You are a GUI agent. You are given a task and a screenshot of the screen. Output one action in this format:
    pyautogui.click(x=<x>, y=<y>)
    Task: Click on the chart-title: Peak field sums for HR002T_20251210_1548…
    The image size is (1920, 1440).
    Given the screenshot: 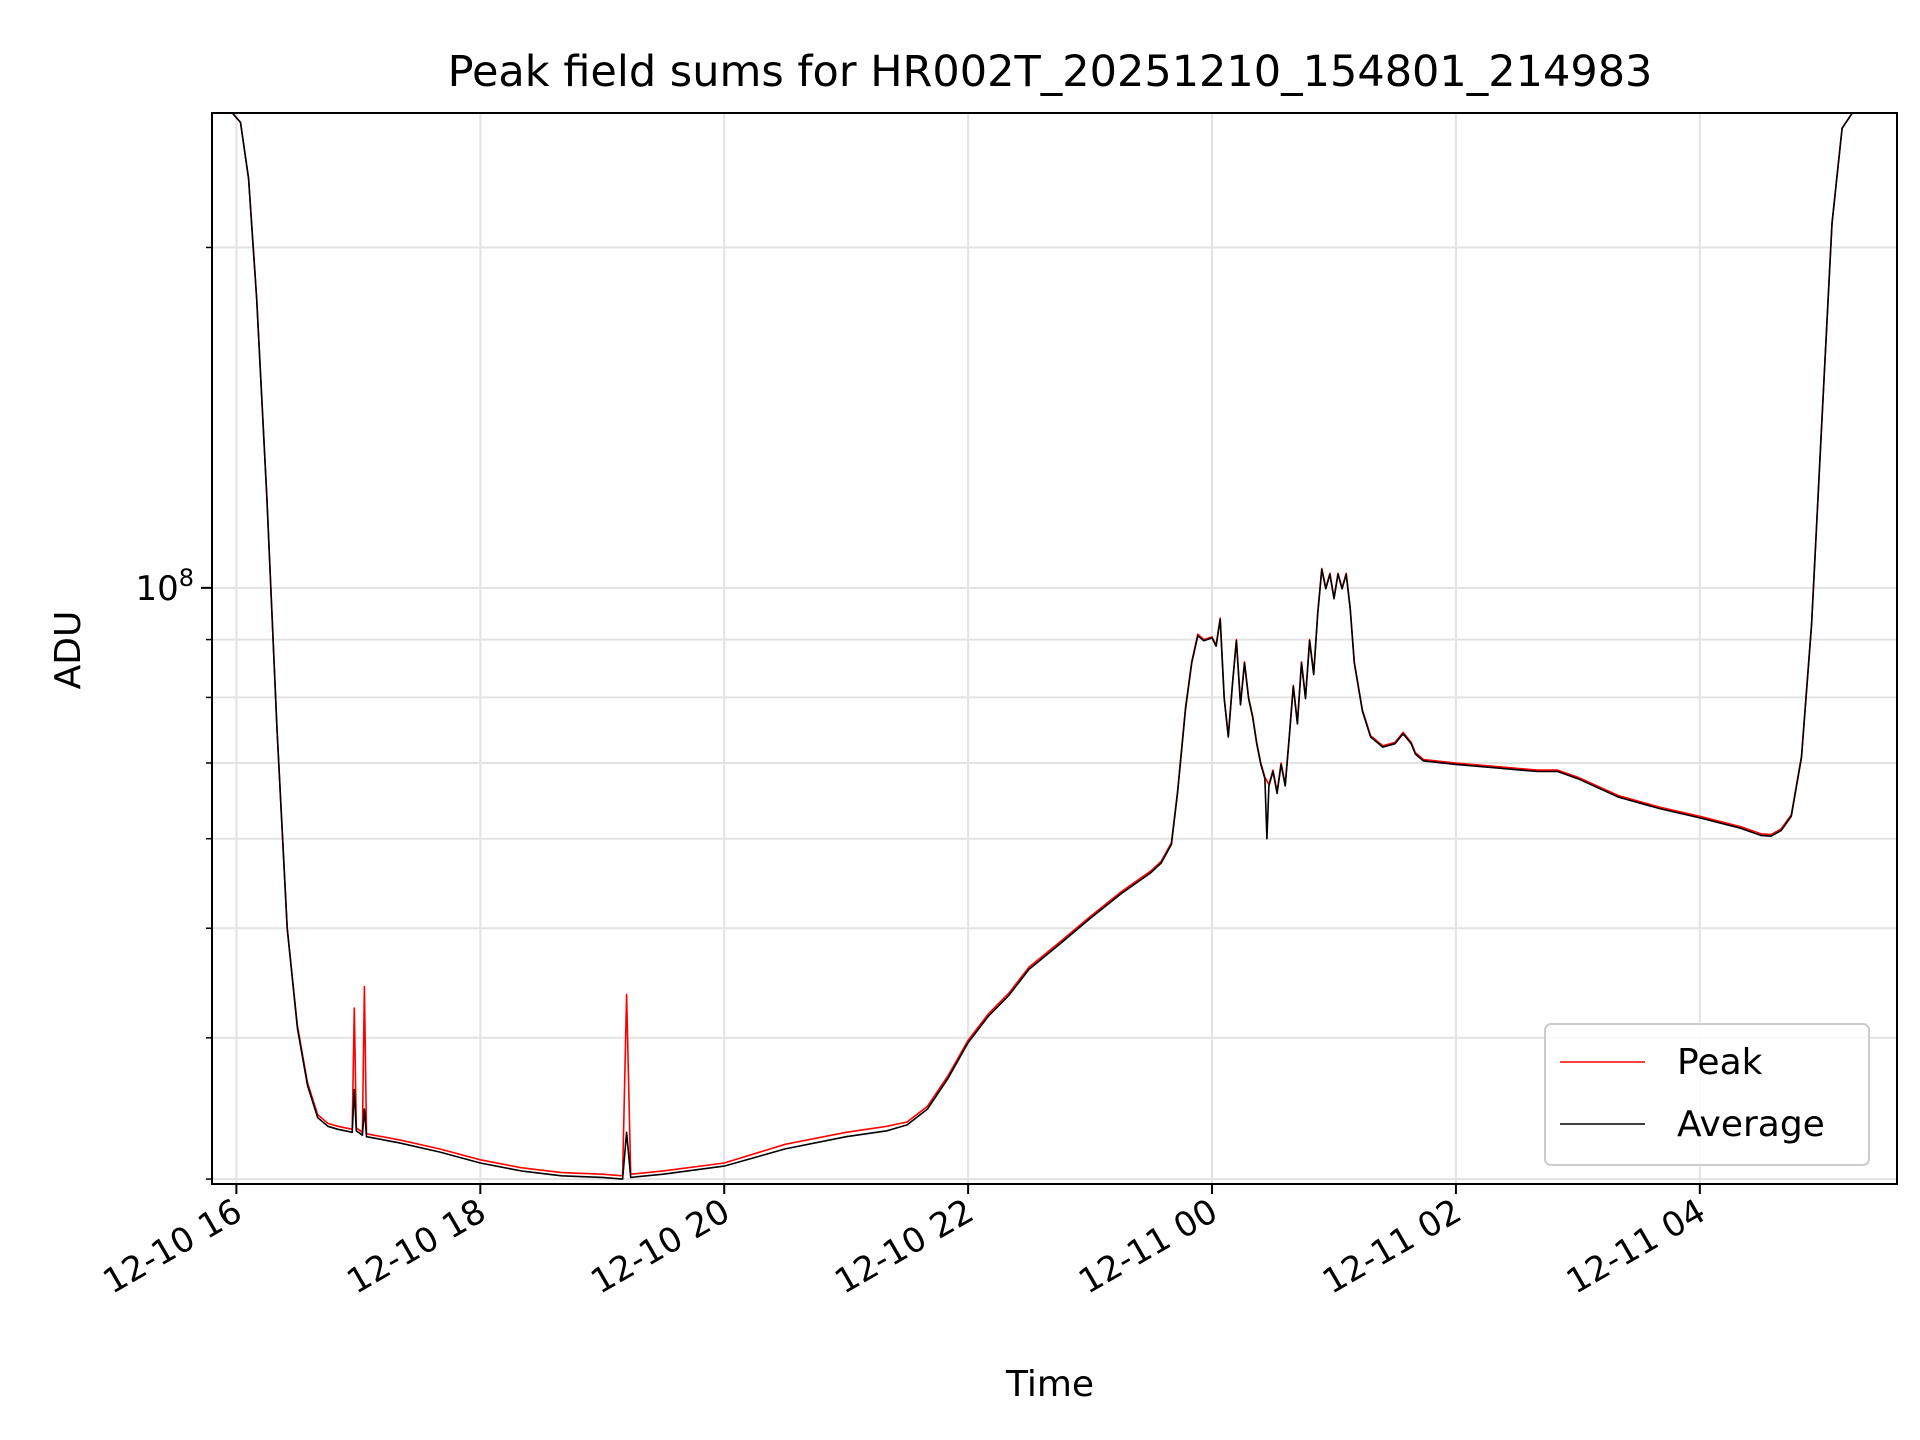 What is the action you would take?
    pyautogui.click(x=1050, y=72)
    